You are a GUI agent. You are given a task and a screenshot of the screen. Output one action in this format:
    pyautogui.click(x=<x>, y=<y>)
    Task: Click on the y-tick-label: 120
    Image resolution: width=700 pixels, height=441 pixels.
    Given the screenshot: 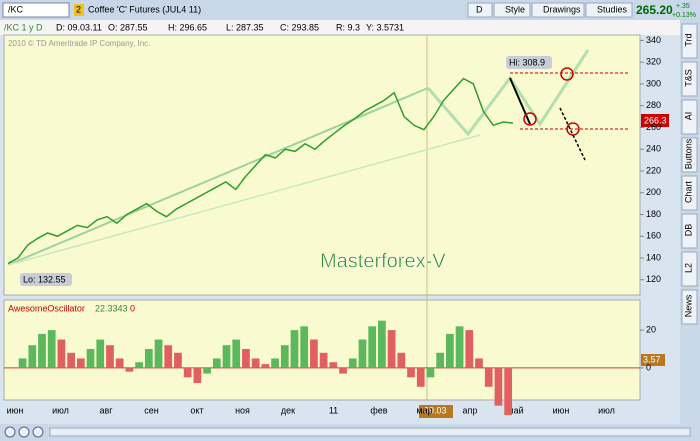 What is the action you would take?
    pyautogui.click(x=653, y=279)
    